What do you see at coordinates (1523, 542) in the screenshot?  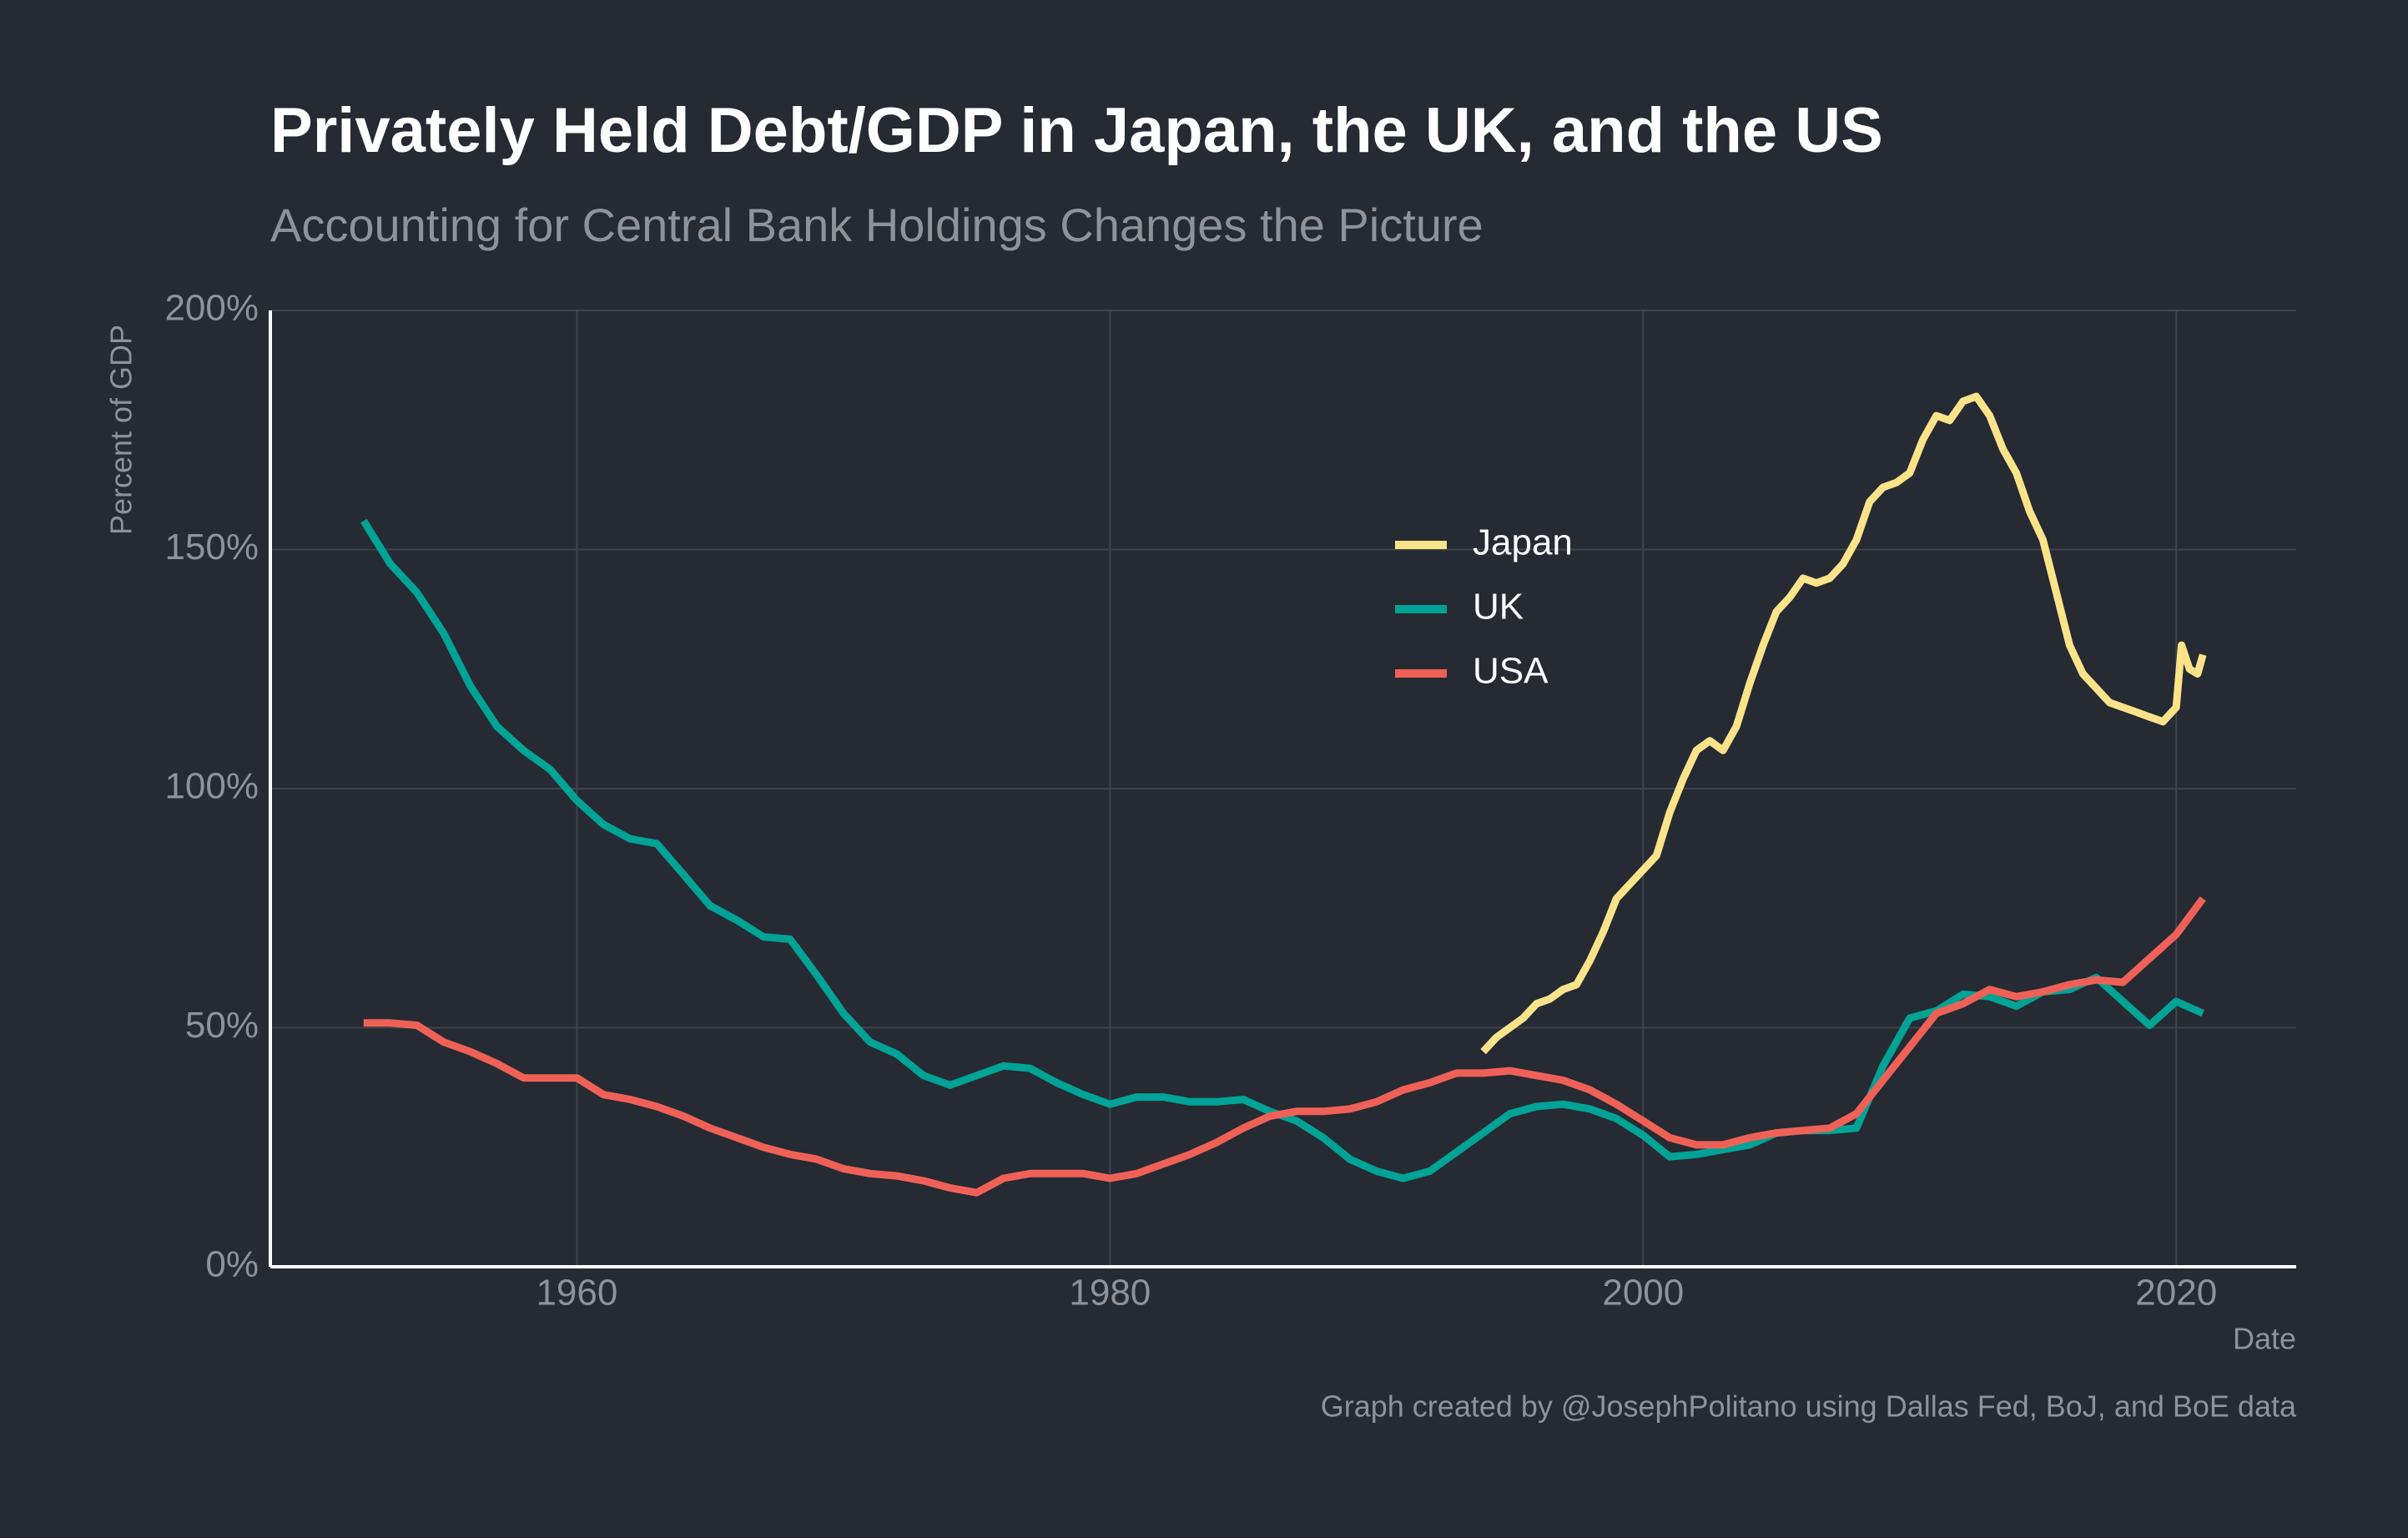 I see `legend-label: Japan` at bounding box center [1523, 542].